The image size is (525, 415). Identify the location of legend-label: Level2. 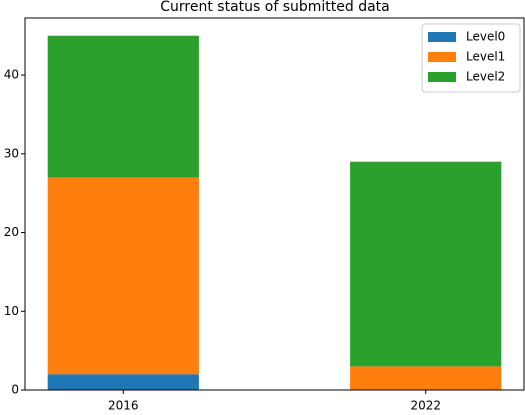
(485, 77).